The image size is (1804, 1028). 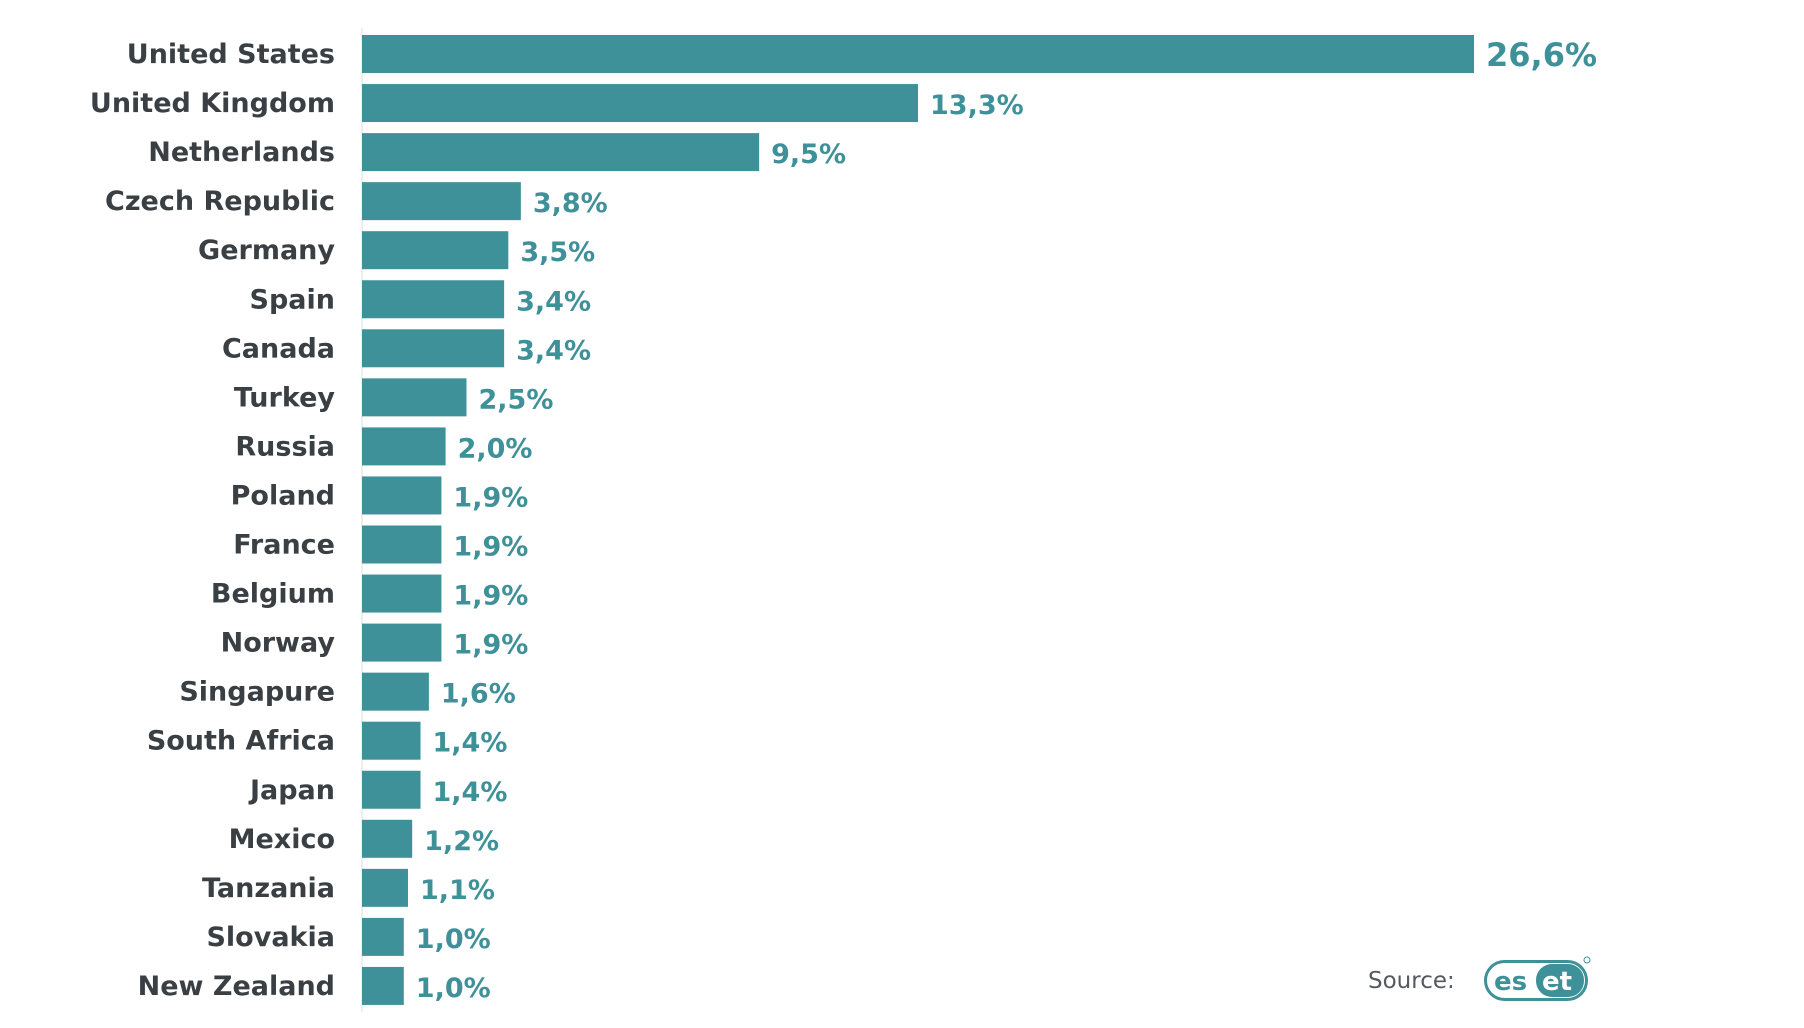 What do you see at coordinates (495, 448) in the screenshot?
I see `value-label: 2,0%` at bounding box center [495, 448].